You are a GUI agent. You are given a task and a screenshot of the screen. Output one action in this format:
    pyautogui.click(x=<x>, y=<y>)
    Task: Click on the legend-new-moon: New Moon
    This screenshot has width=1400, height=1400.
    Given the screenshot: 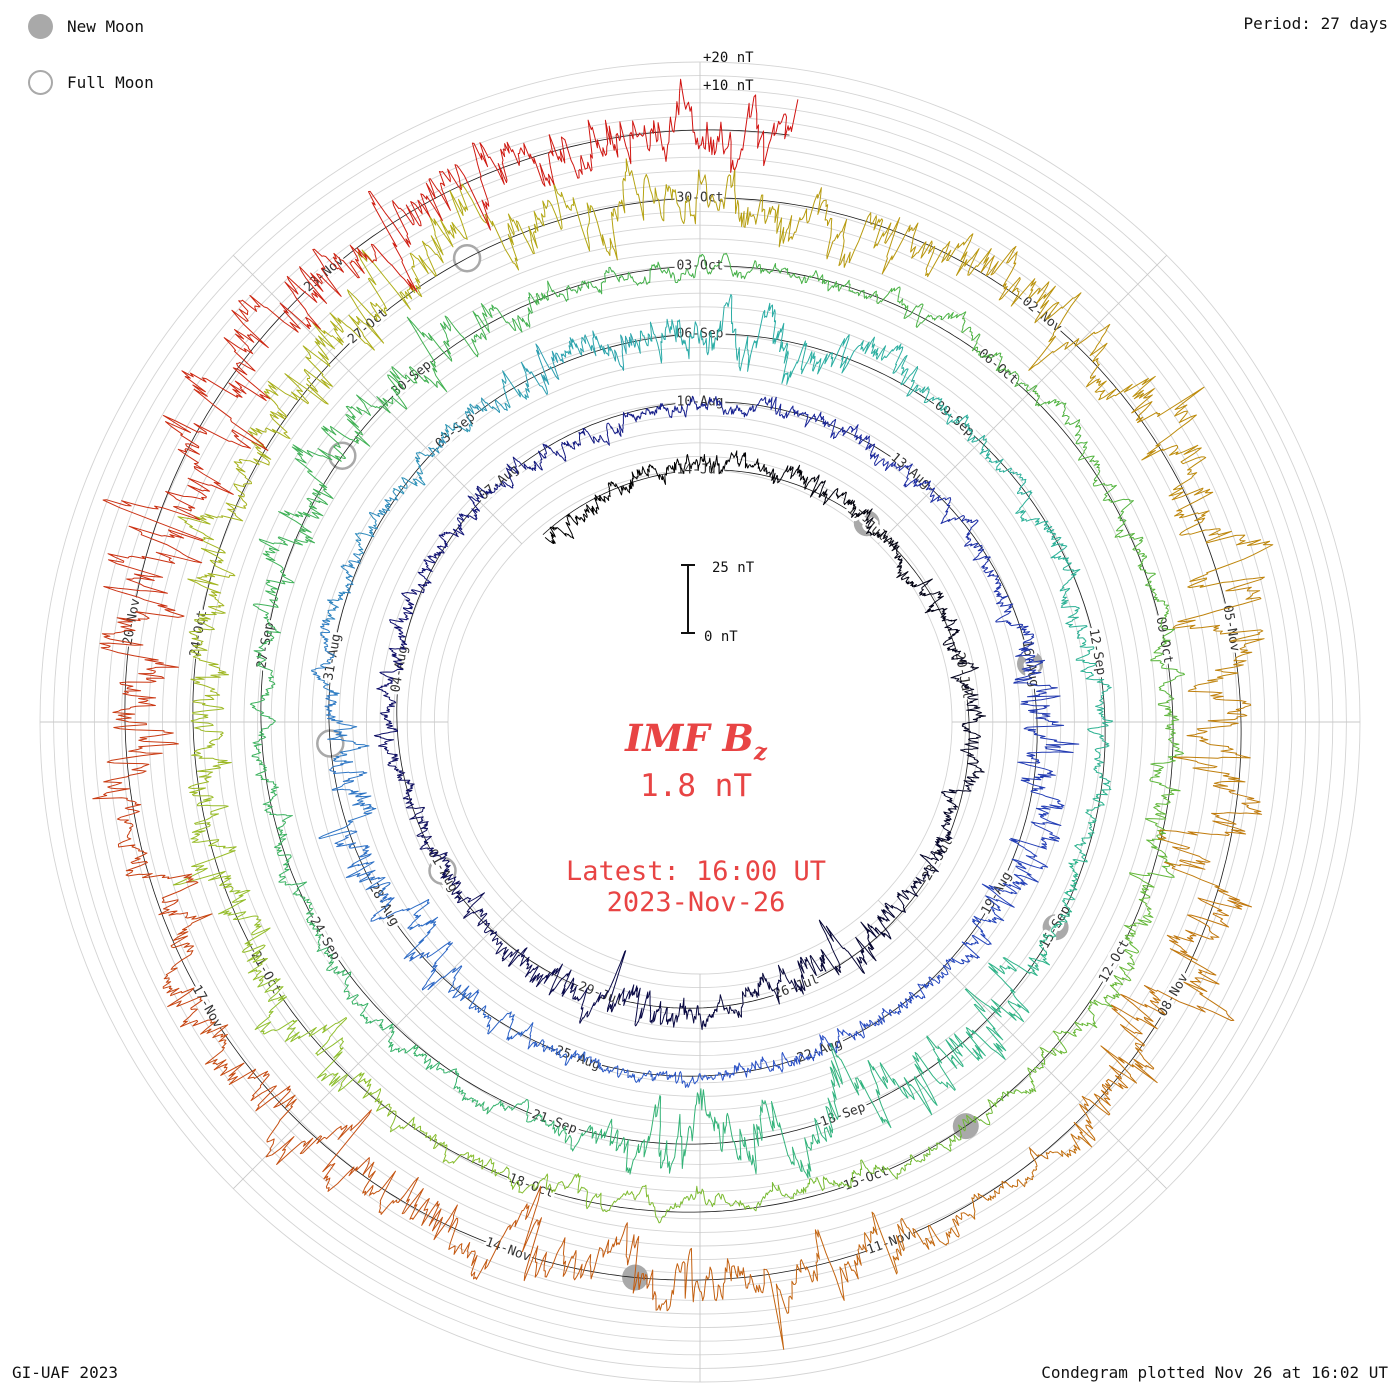 What is the action you would take?
    pyautogui.click(x=91, y=26)
    